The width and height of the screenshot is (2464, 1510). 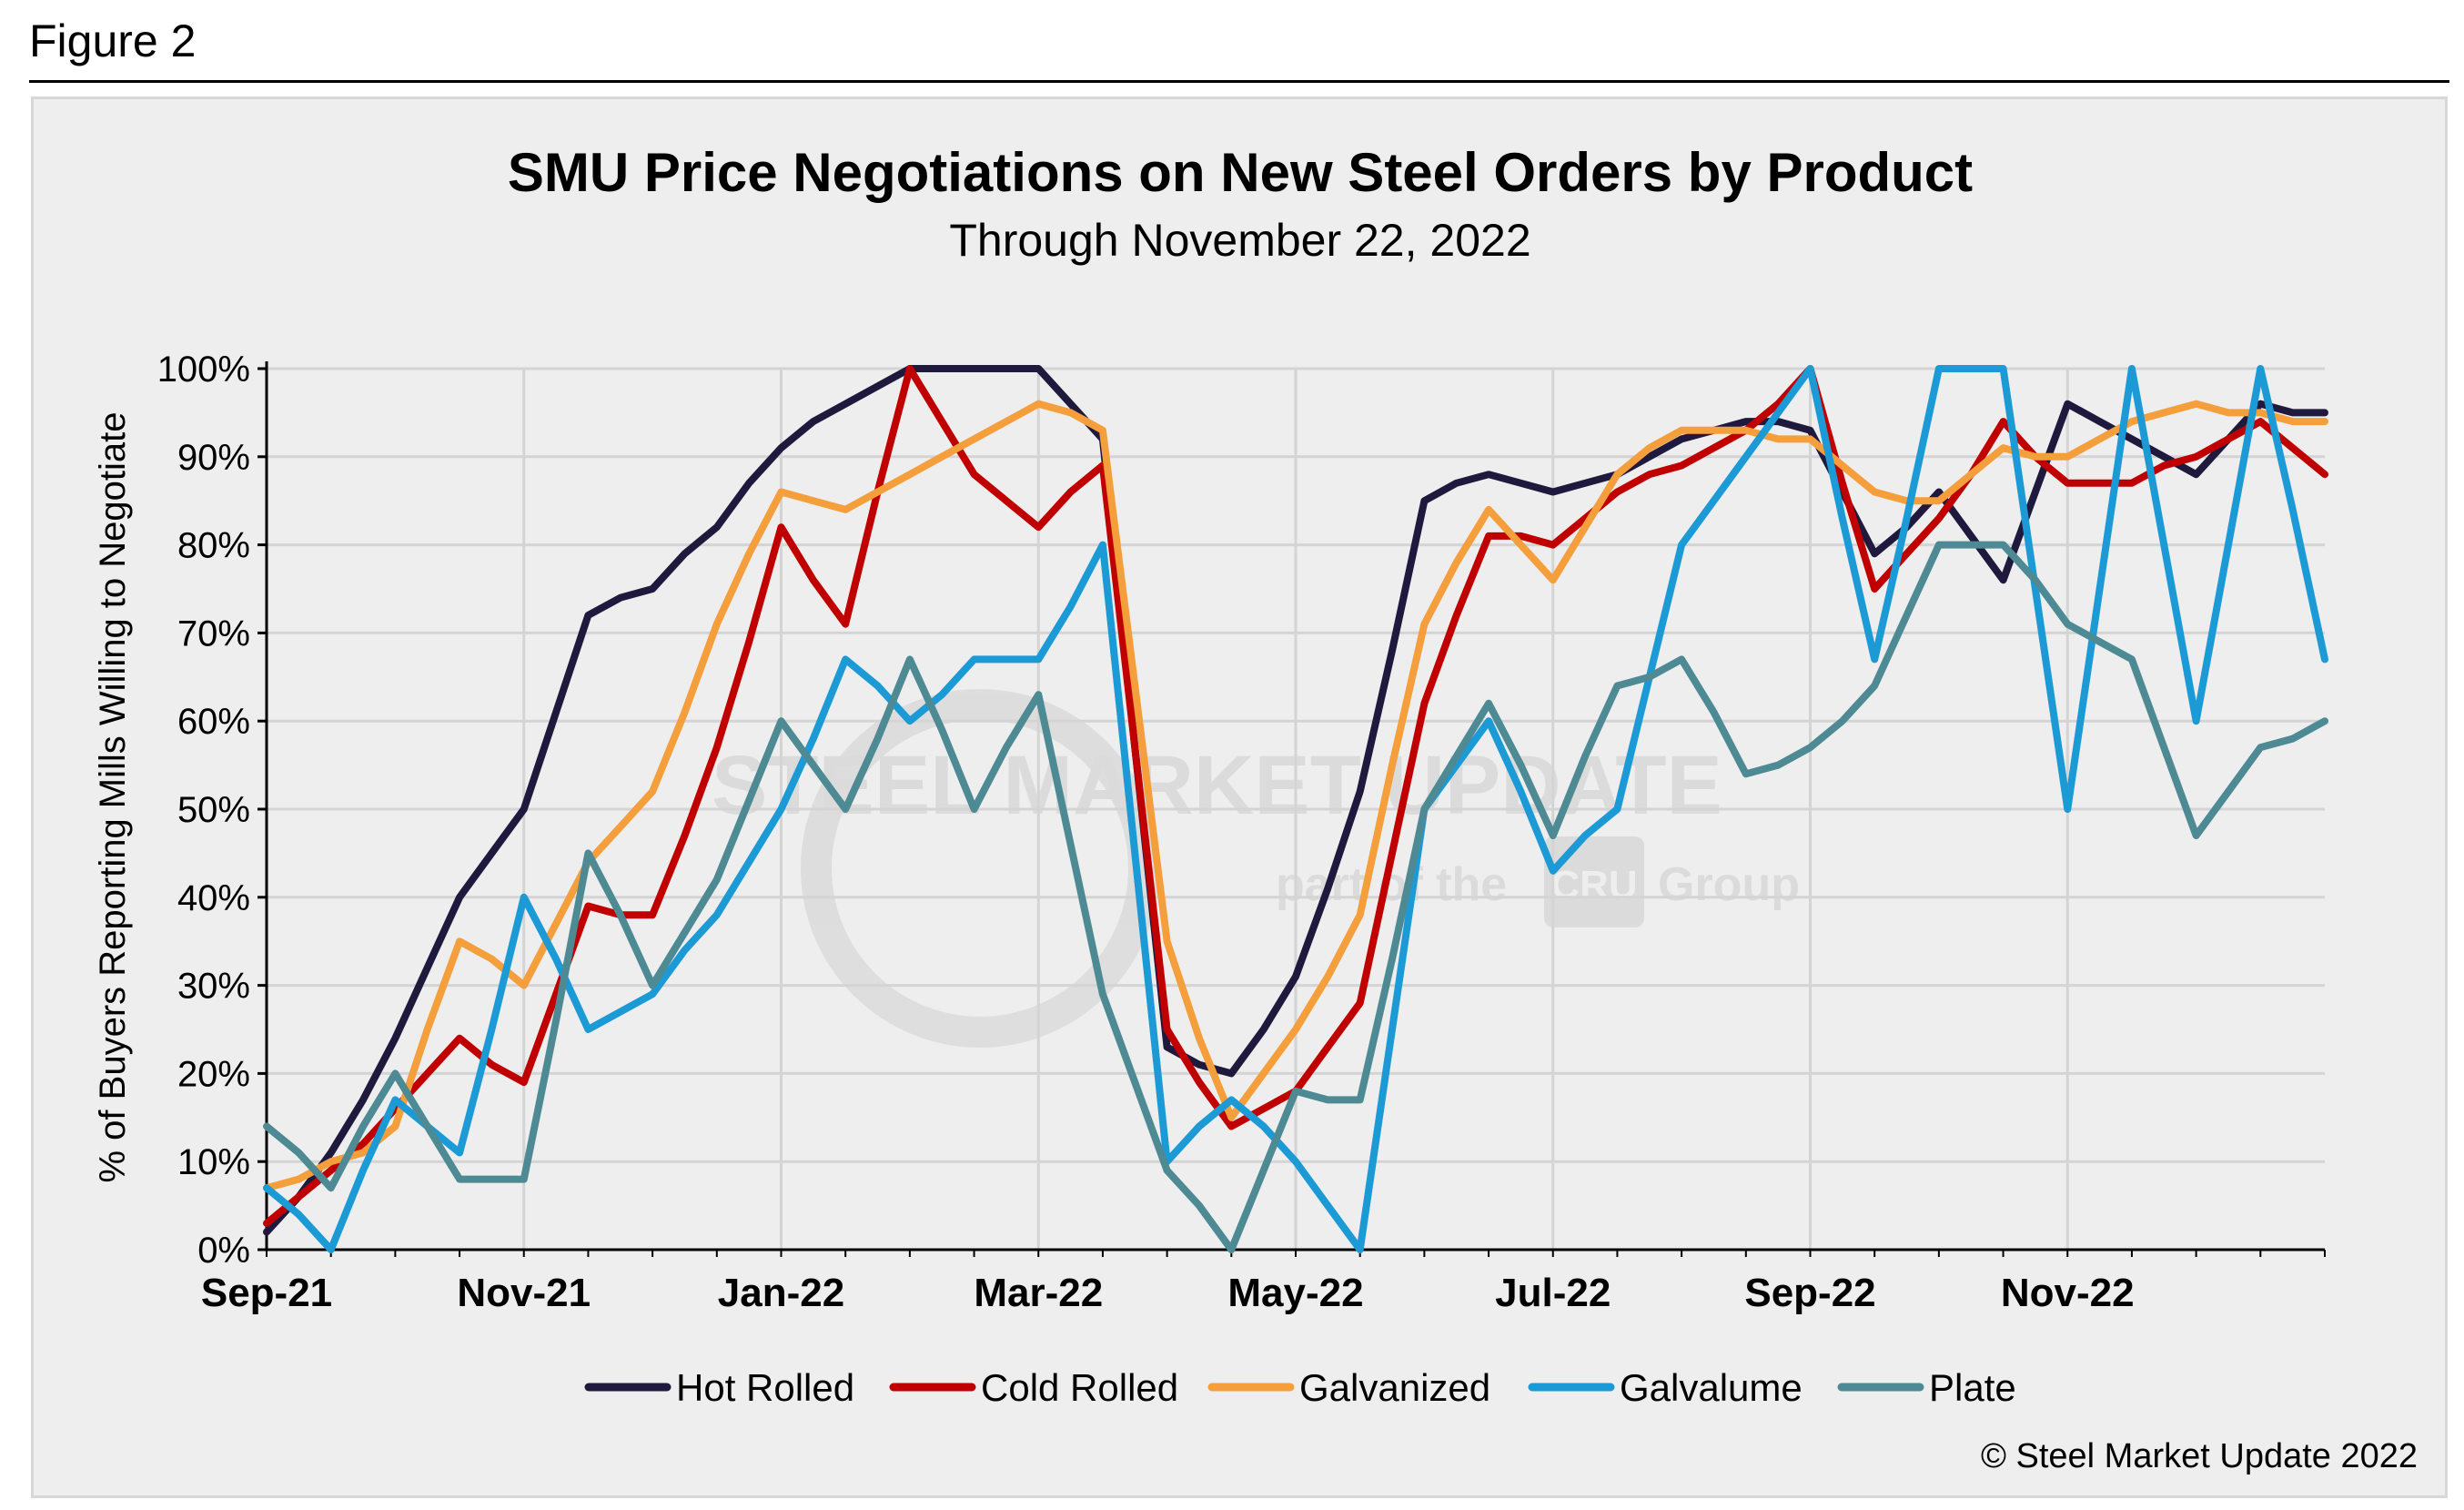 I want to click on y-ticks: 0% 10% 20% 30% 40% 50% 60% 70% 80% 90% 100%, so click(x=212, y=811).